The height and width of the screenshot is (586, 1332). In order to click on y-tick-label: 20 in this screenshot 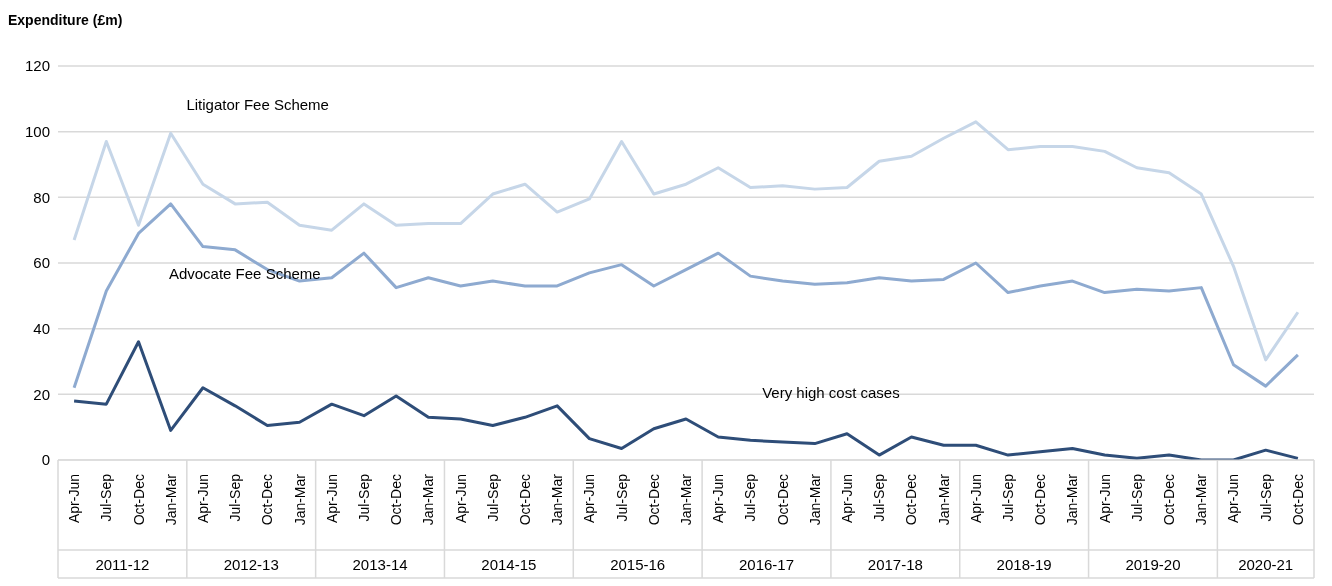, I will do `click(41, 394)`.